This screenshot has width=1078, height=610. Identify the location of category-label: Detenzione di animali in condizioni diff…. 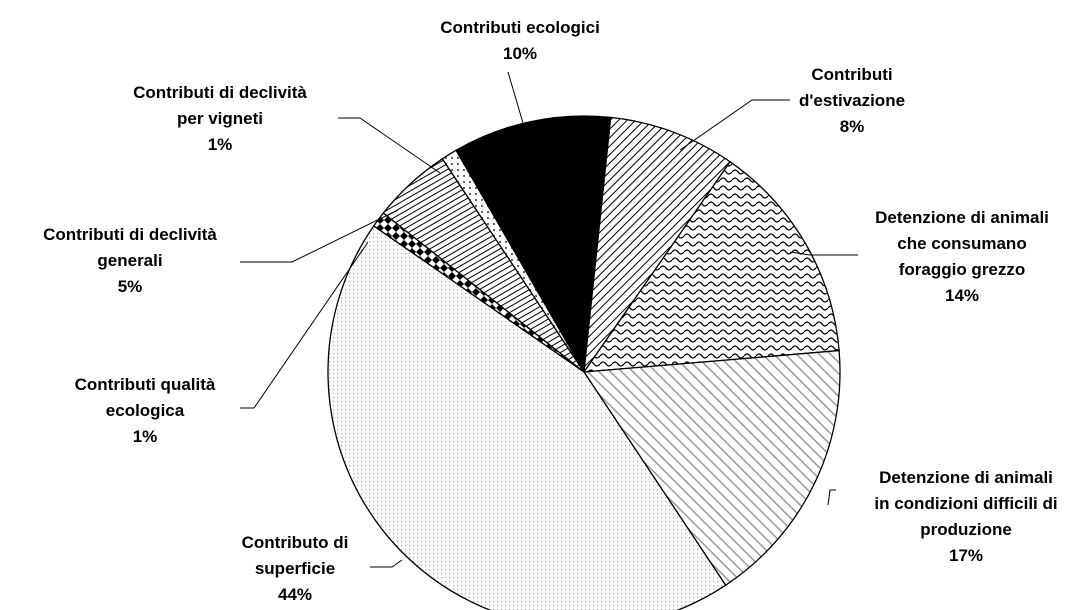
(966, 503).